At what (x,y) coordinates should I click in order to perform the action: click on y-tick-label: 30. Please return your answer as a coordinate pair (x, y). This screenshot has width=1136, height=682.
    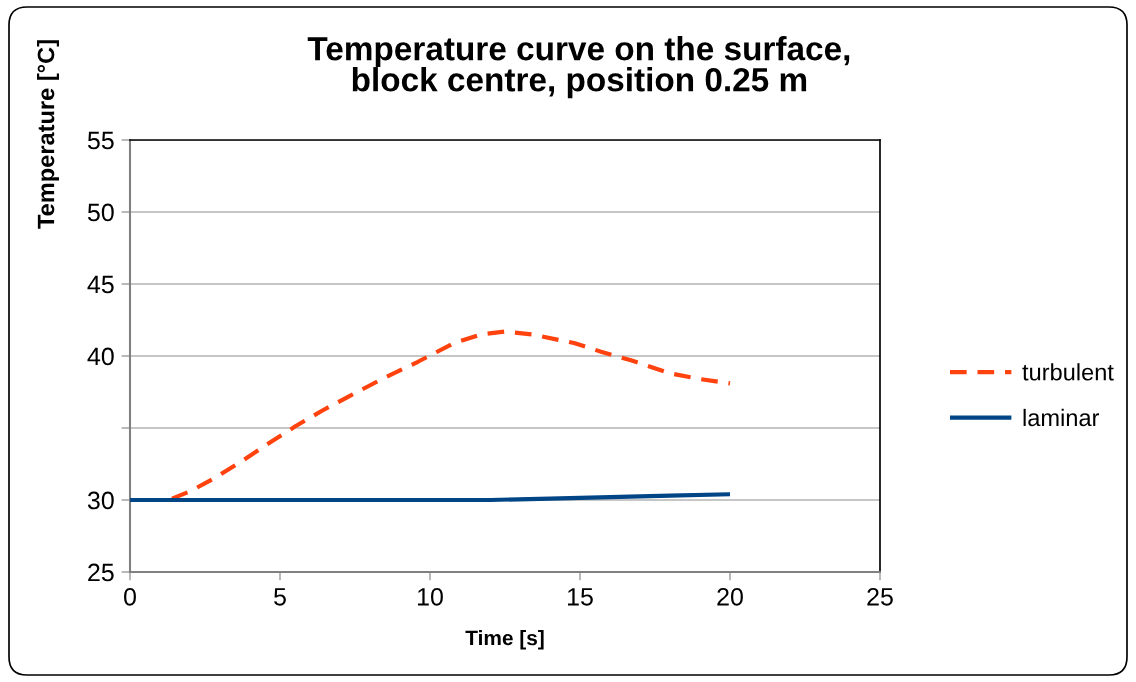
    Looking at the image, I should click on (100, 500).